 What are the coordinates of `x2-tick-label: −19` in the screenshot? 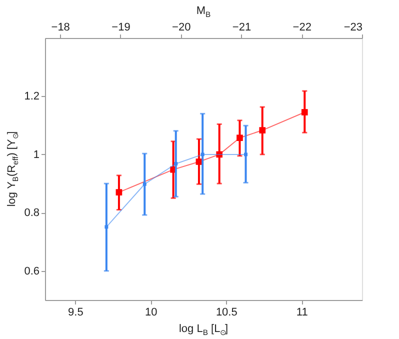 It's located at (121, 28).